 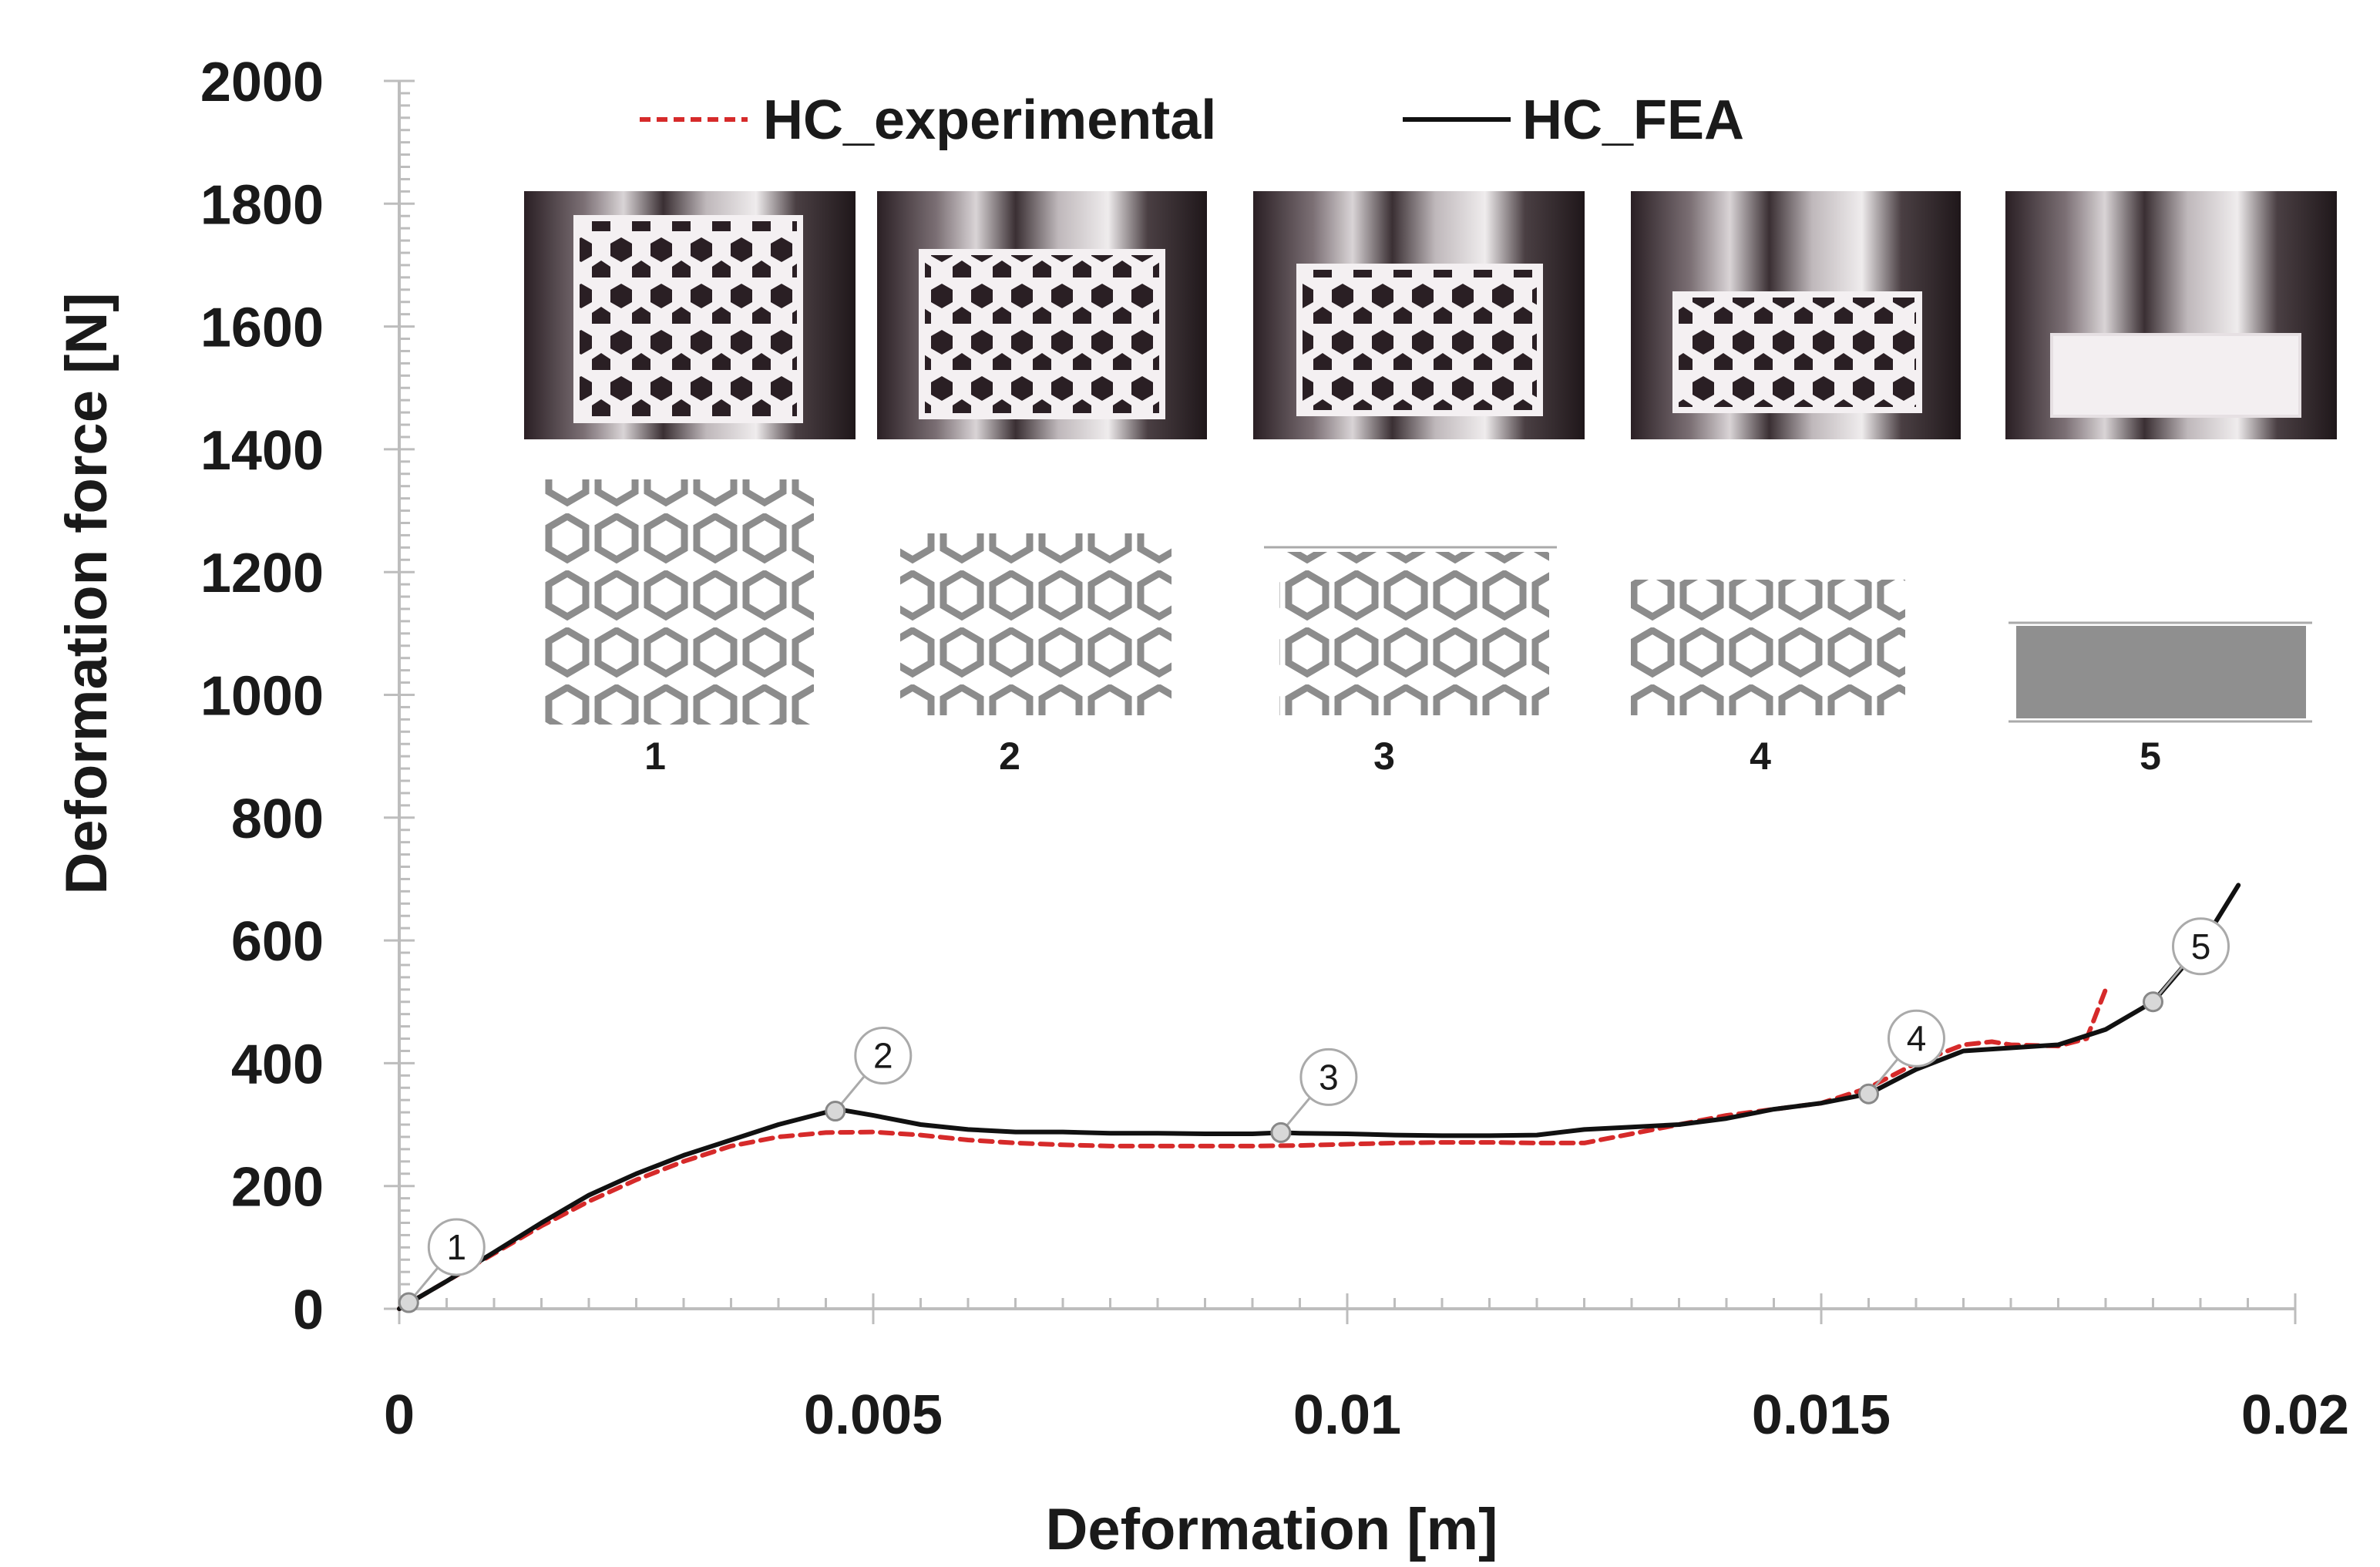 I want to click on y-tick-label: 1400, so click(x=262, y=451).